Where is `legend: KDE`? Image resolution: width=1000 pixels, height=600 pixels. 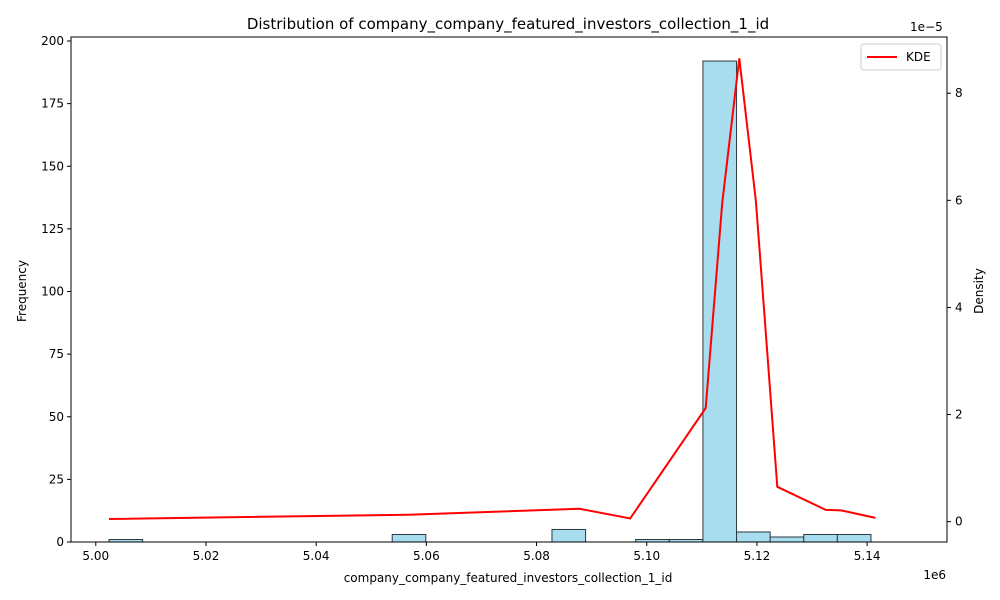 legend: KDE is located at coordinates (901, 57).